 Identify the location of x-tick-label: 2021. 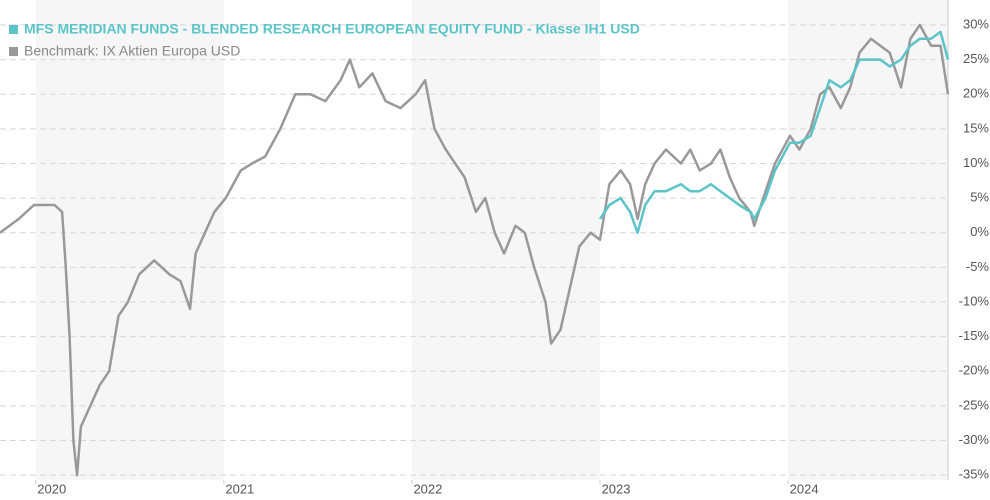
(239, 488).